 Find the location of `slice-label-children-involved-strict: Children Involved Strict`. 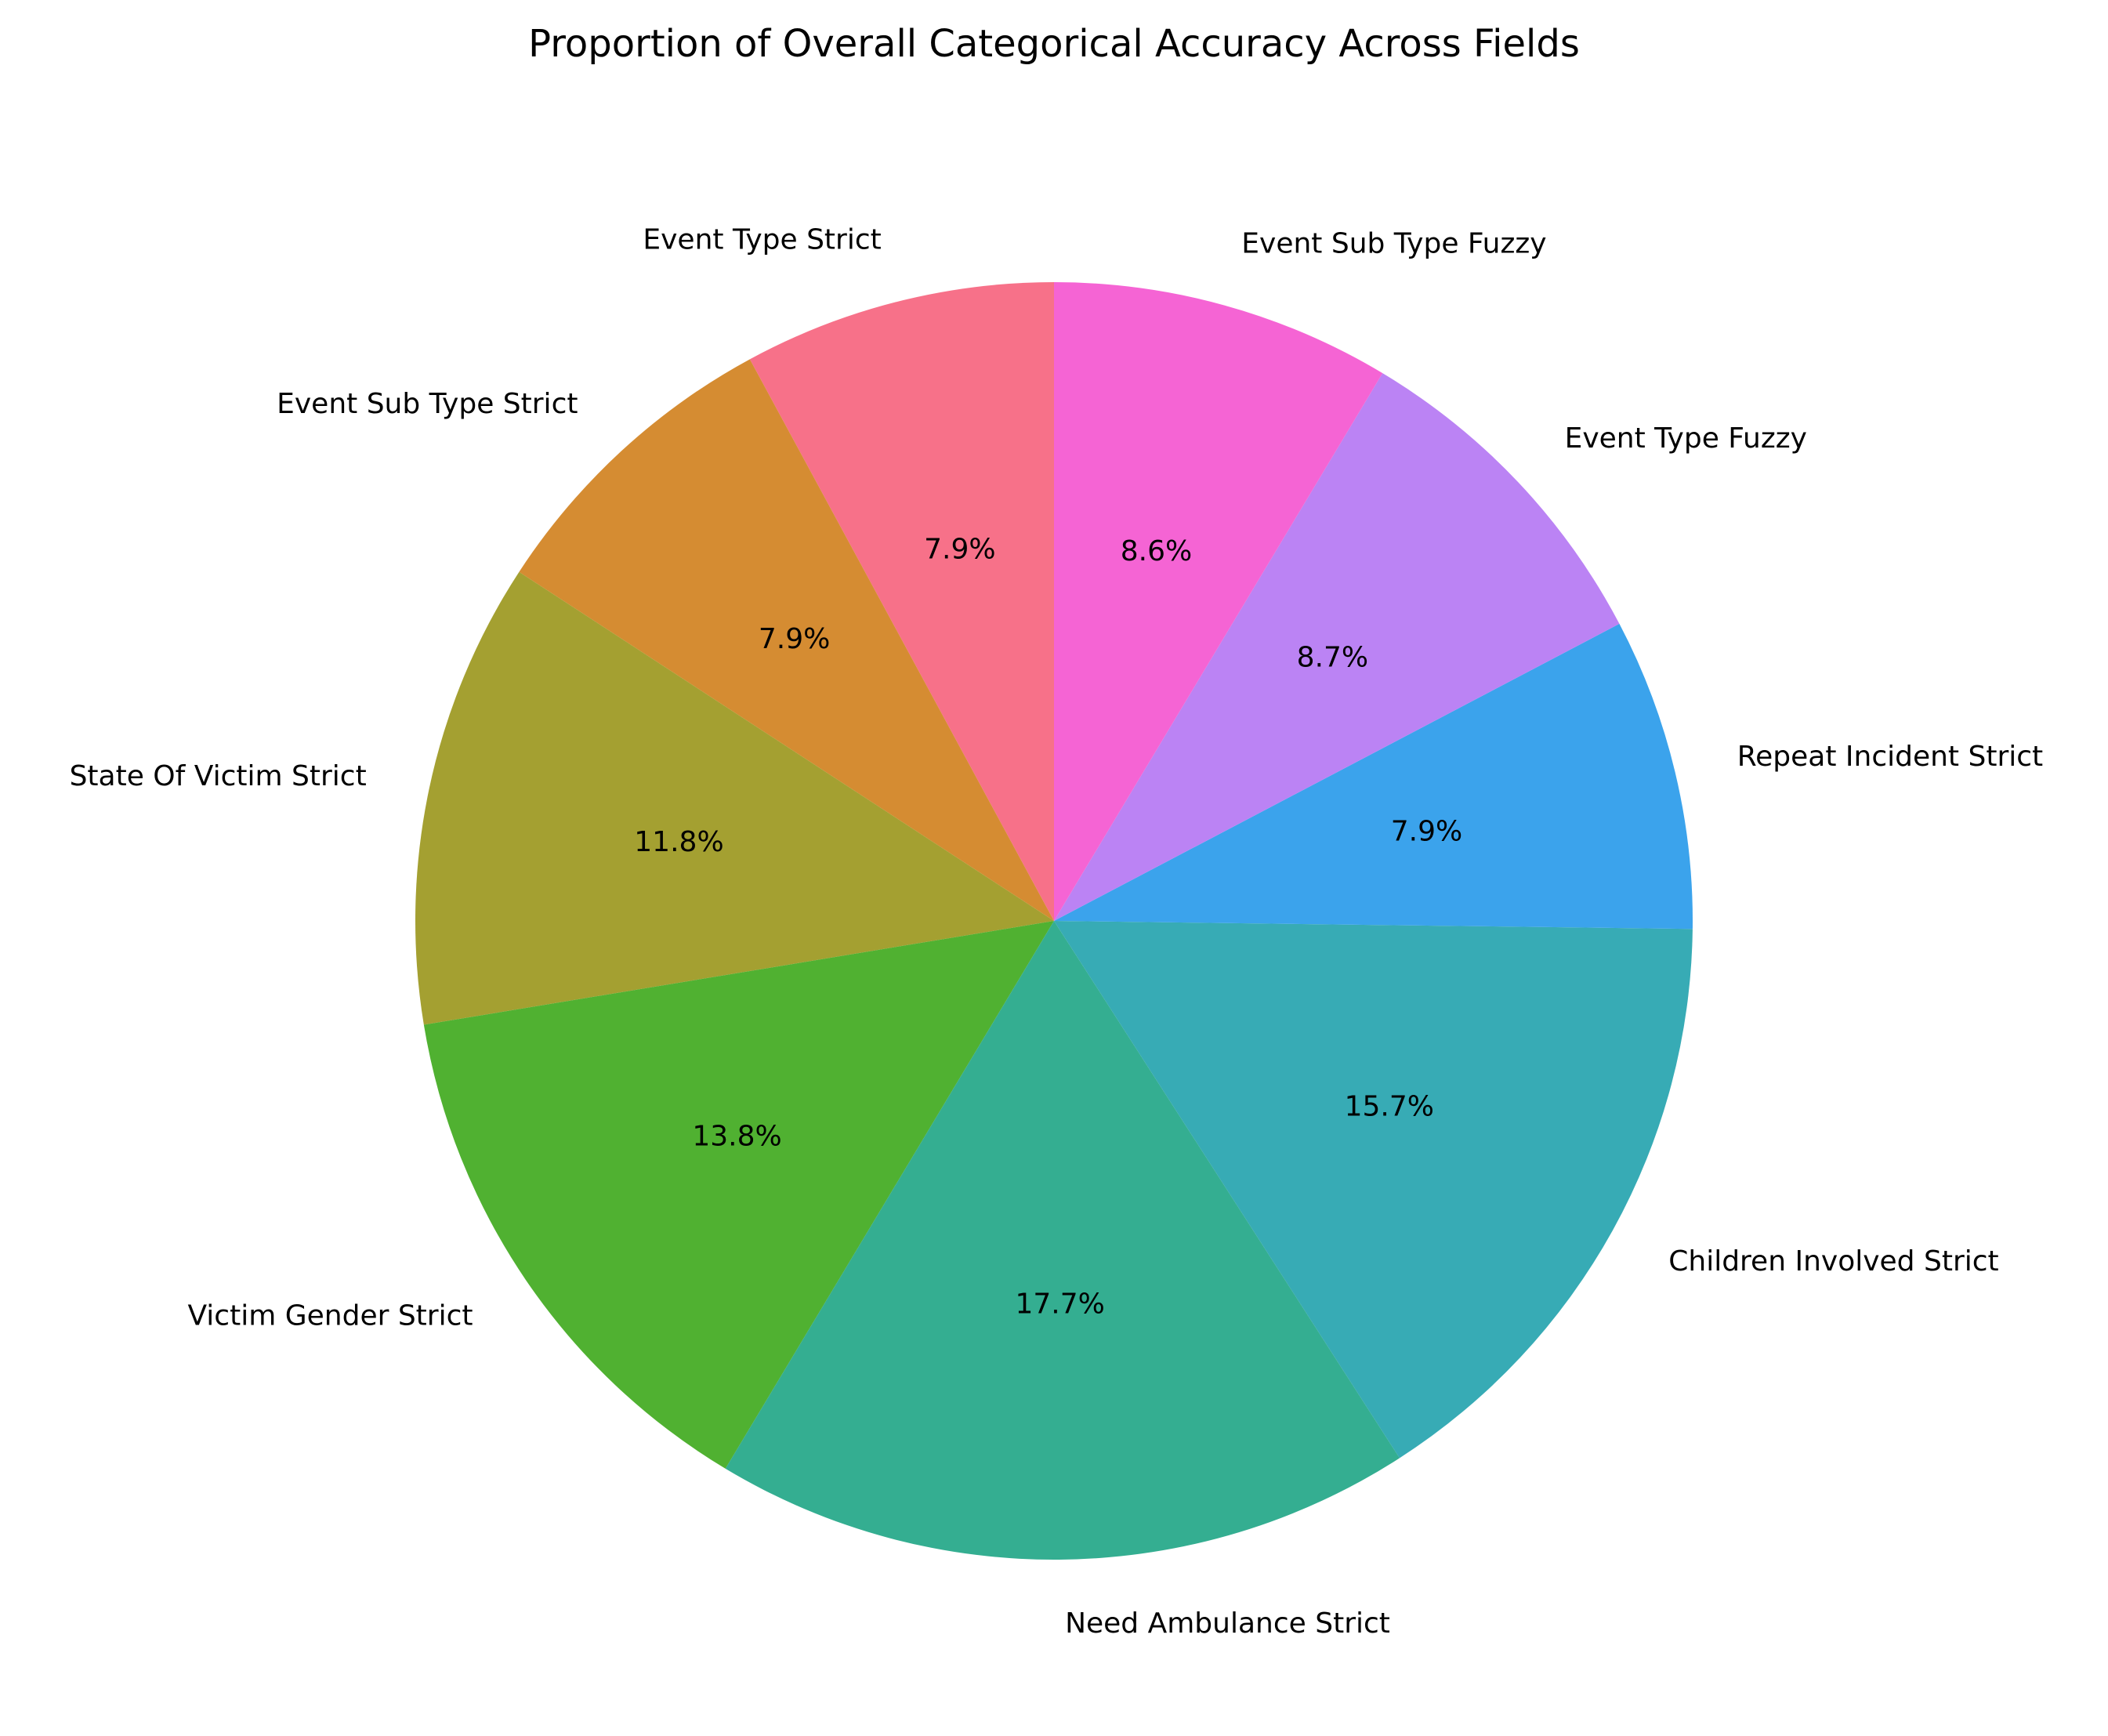

slice-label-children-involved-strict: Children Involved Strict is located at coordinates (1833, 1261).